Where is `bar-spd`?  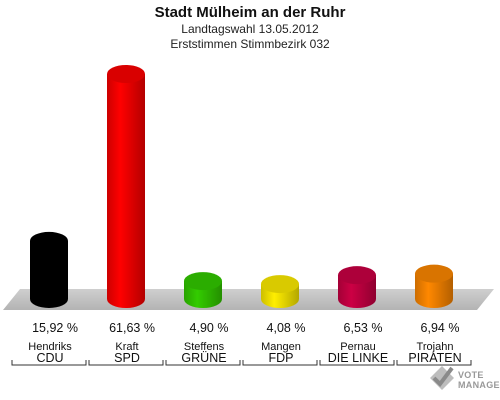 bar-spd is located at coordinates (126, 186).